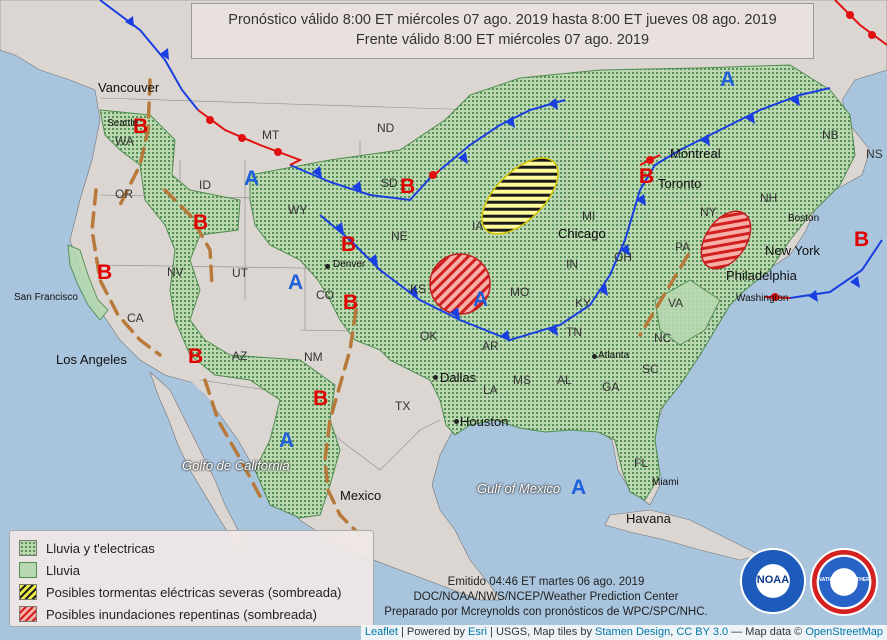  Describe the element at coordinates (418, 289) in the screenshot. I see `state-label: KS` at that location.